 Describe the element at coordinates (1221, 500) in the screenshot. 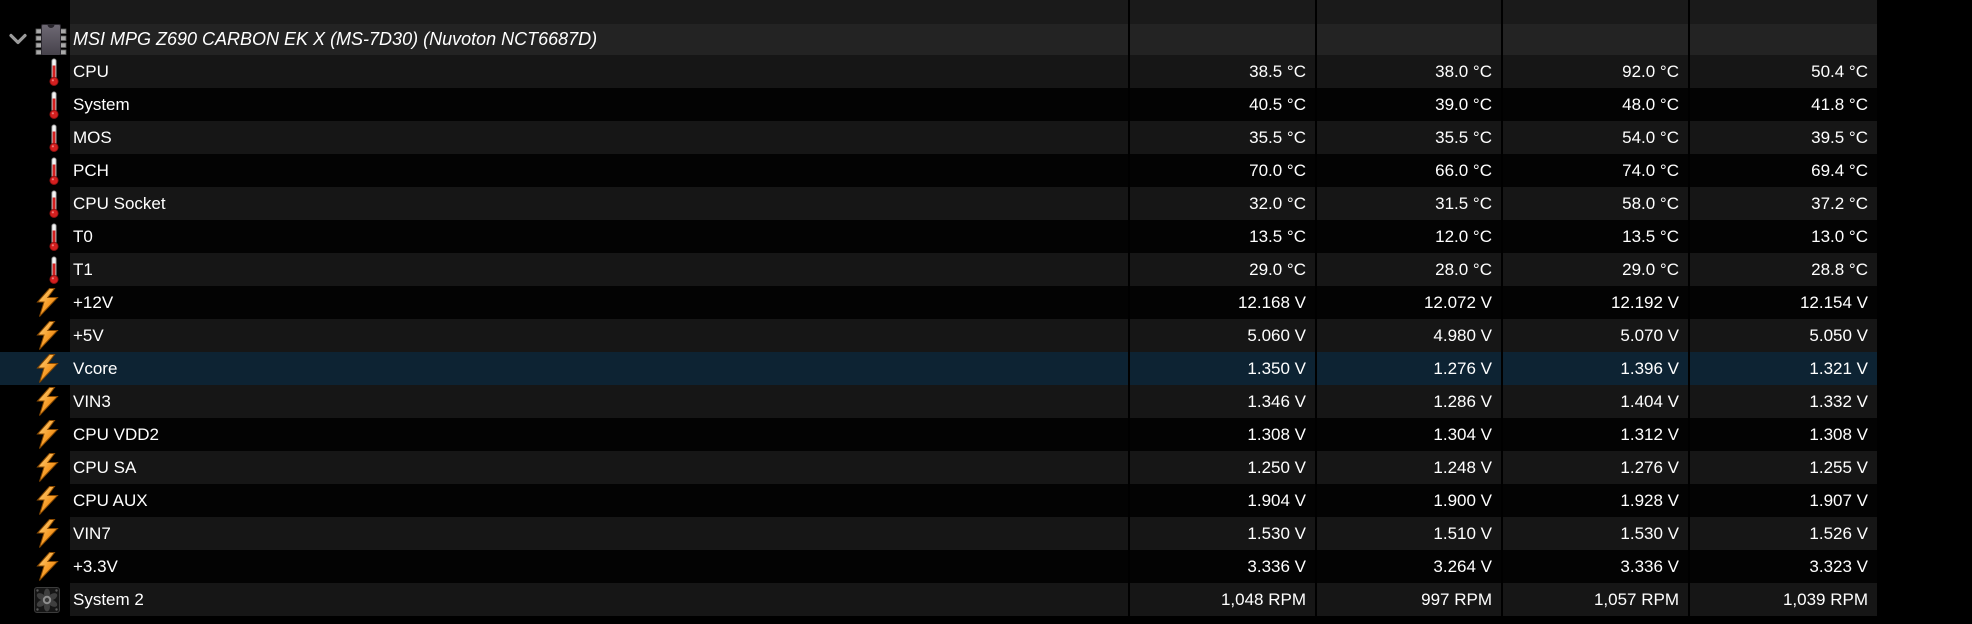

I see `sensor-value: 1.904 V` at that location.